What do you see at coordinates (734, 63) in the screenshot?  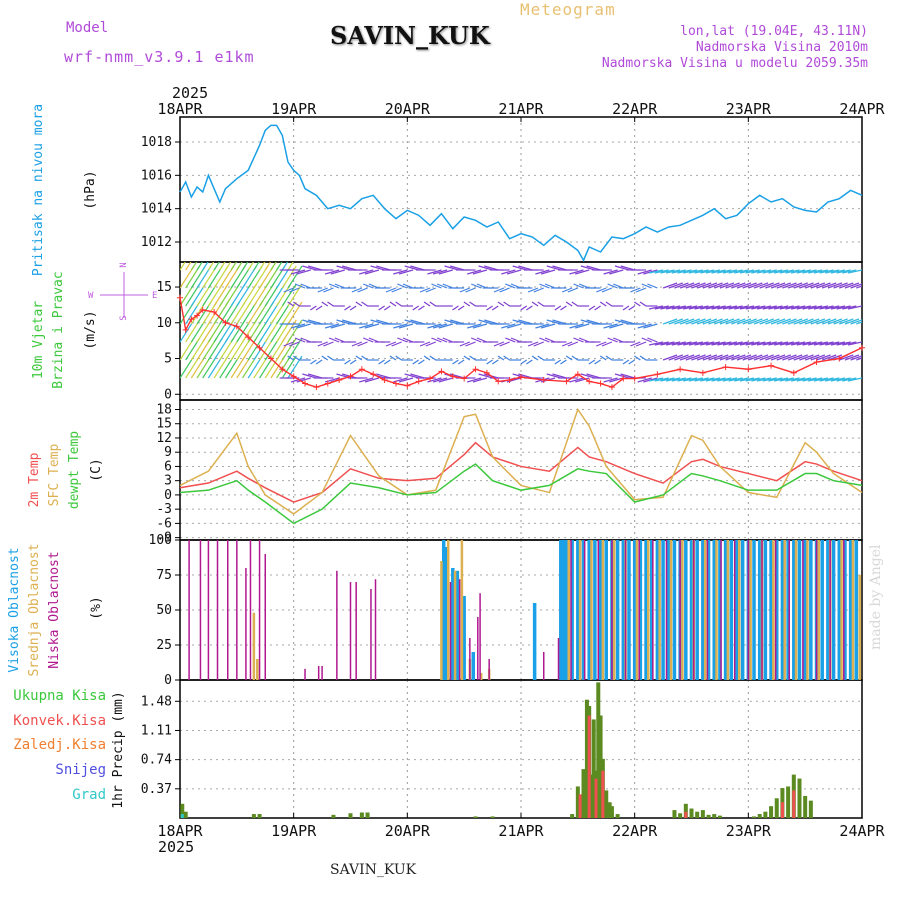 I see `model-elevation-label: Nadmorska Visina u modelu 2059.35m` at bounding box center [734, 63].